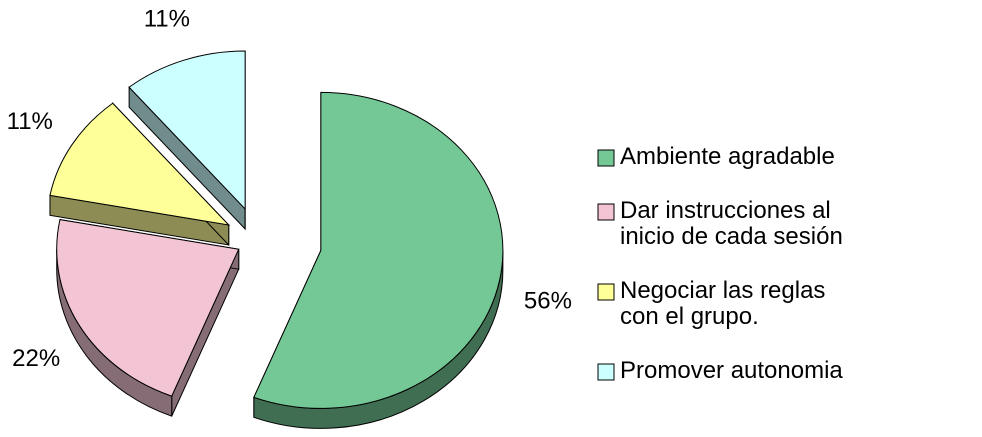 The image size is (982, 437). What do you see at coordinates (548, 300) in the screenshot?
I see `data-label: 56%` at bounding box center [548, 300].